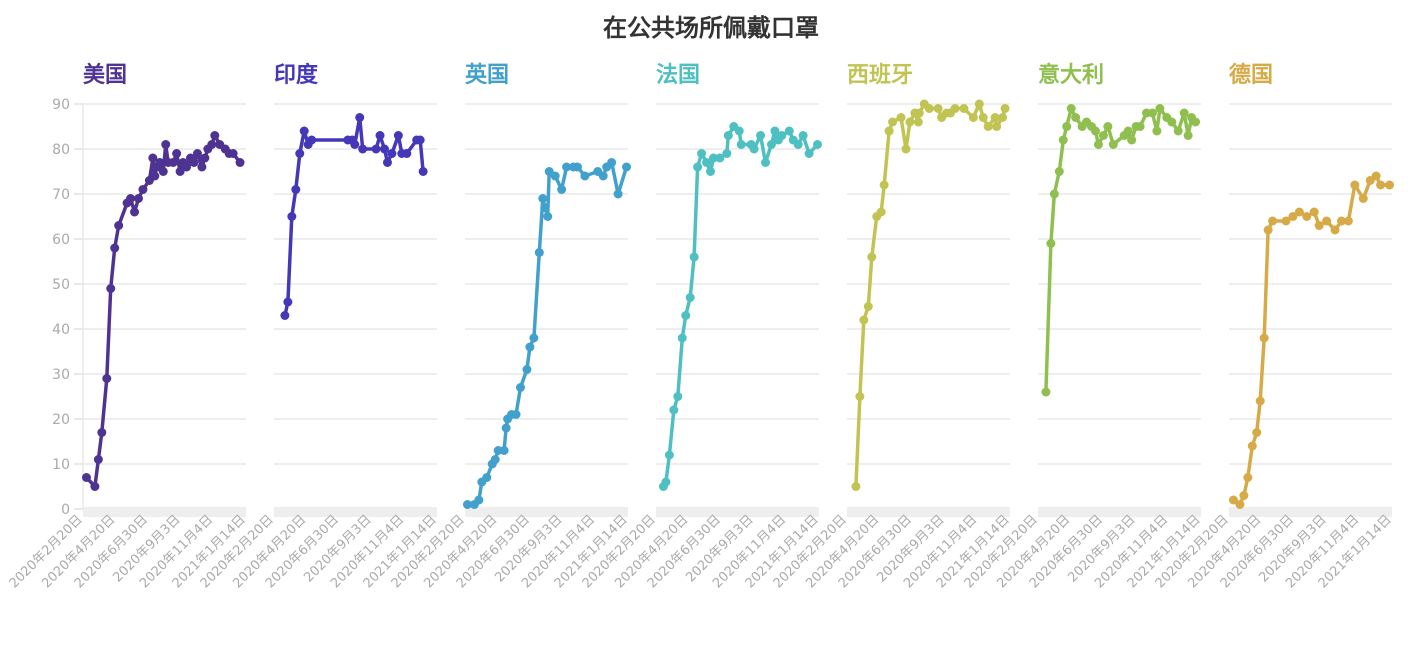 This screenshot has width=1422, height=650. What do you see at coordinates (296, 75) in the screenshot?
I see `panel-title: 印度` at bounding box center [296, 75].